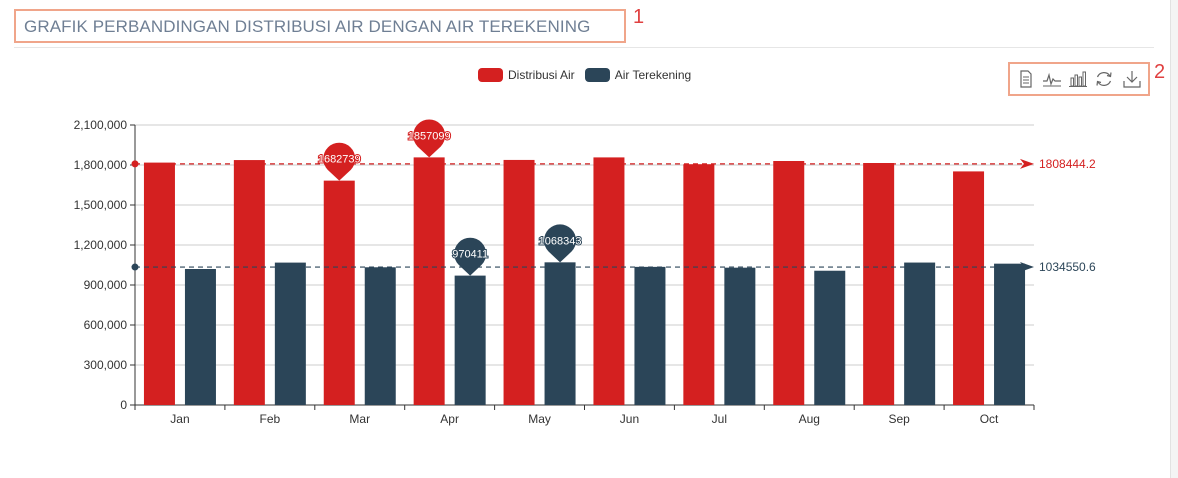  What do you see at coordinates (101, 165) in the screenshot?
I see `y-tick-label: 1,800,000` at bounding box center [101, 165].